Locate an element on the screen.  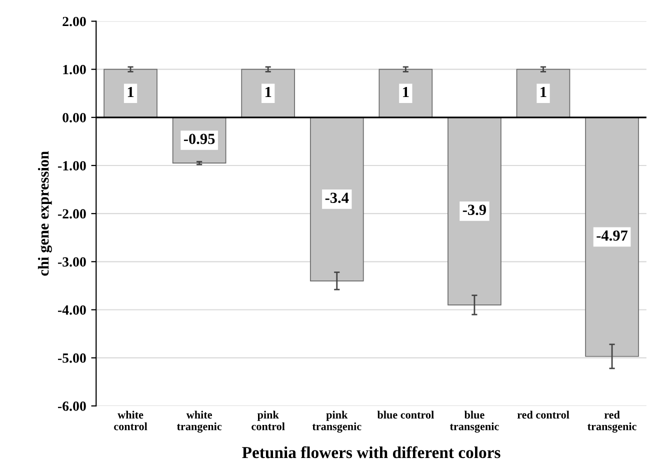
y-tick-label: -4.00 is located at coordinates (72, 310).